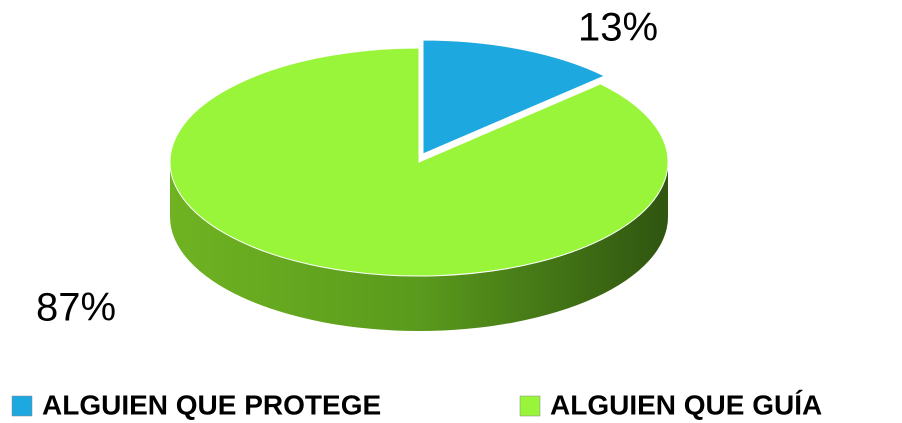  Describe the element at coordinates (618, 28) in the screenshot. I see `value-label: 13%` at that location.